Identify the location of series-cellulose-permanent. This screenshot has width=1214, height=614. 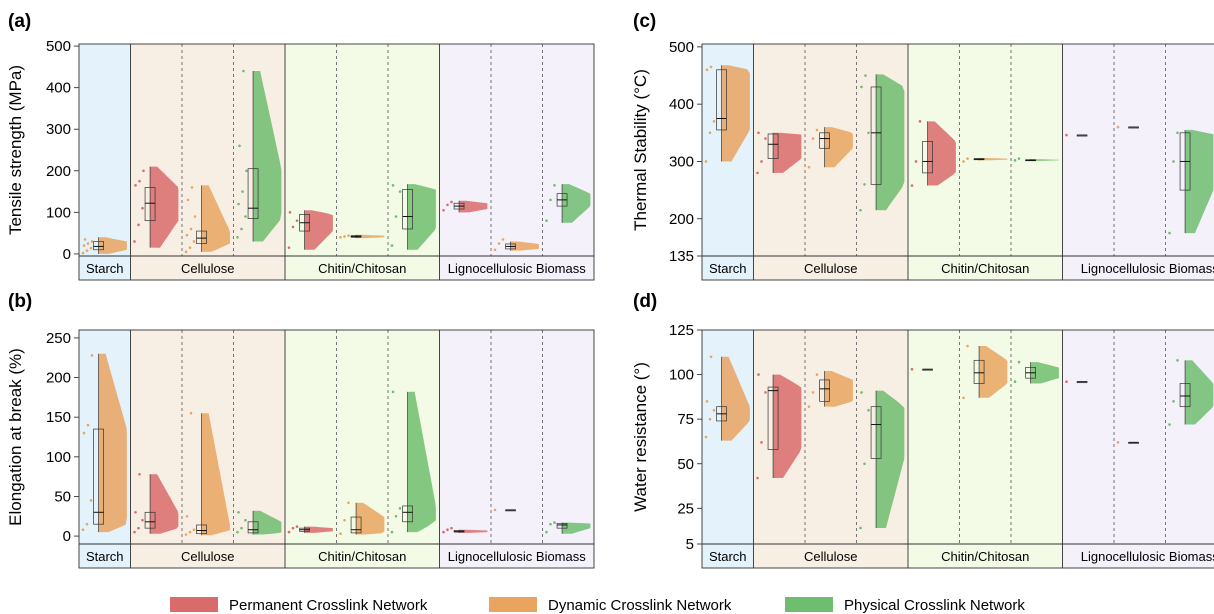
(156, 503).